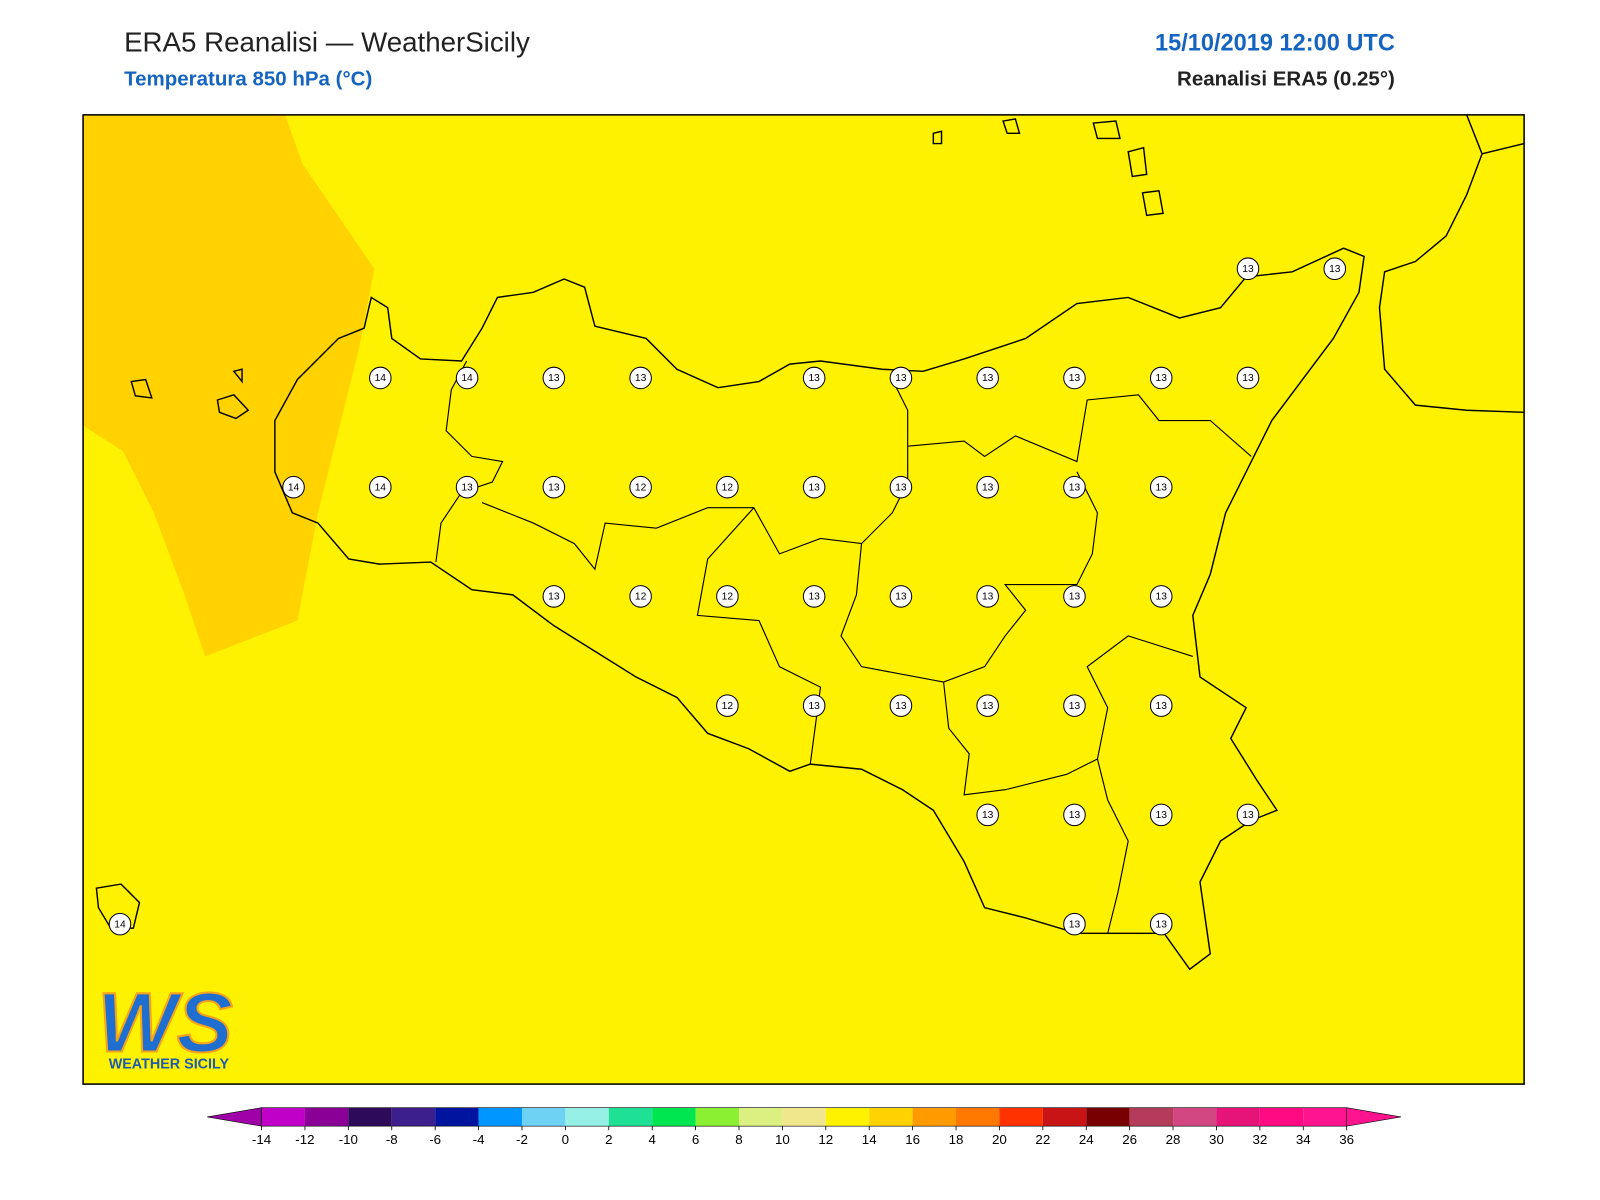 Image resolution: width=1600 pixels, height=1200 pixels. Describe the element at coordinates (608, 1139) in the screenshot. I see `colorbar-tick-label: 2` at that location.